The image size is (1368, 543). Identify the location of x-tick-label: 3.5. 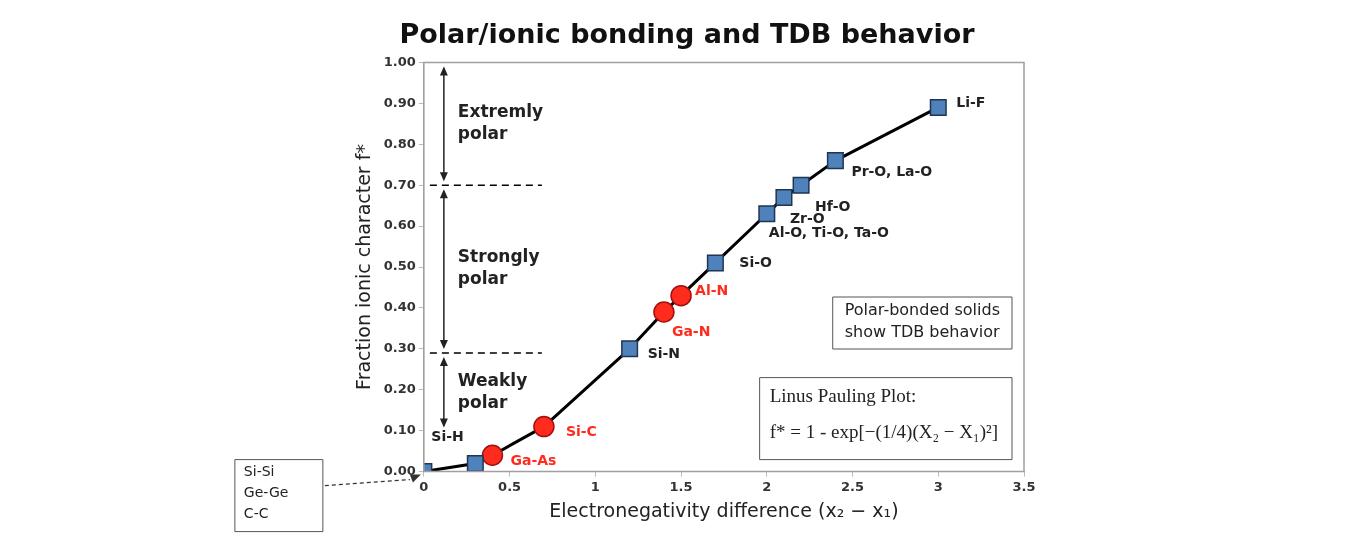
(1024, 486).